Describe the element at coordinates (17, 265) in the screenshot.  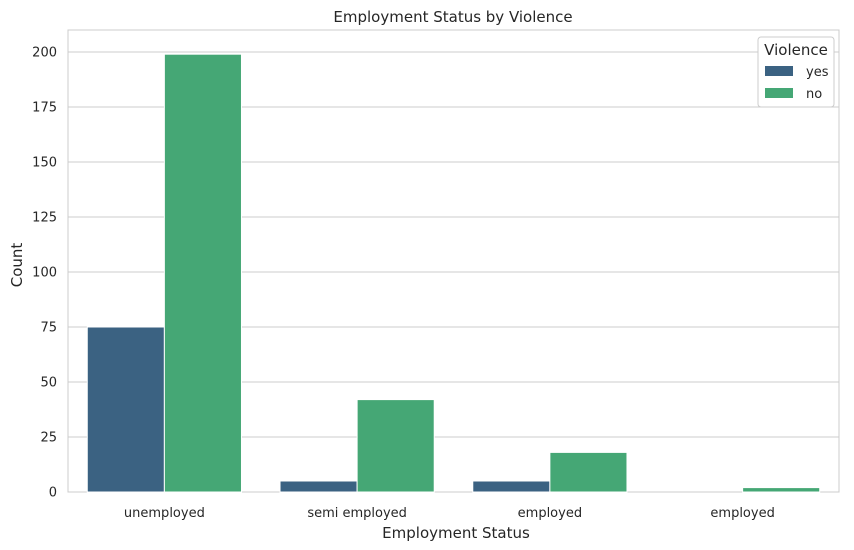
I see `y-axis-label: Count` at that location.